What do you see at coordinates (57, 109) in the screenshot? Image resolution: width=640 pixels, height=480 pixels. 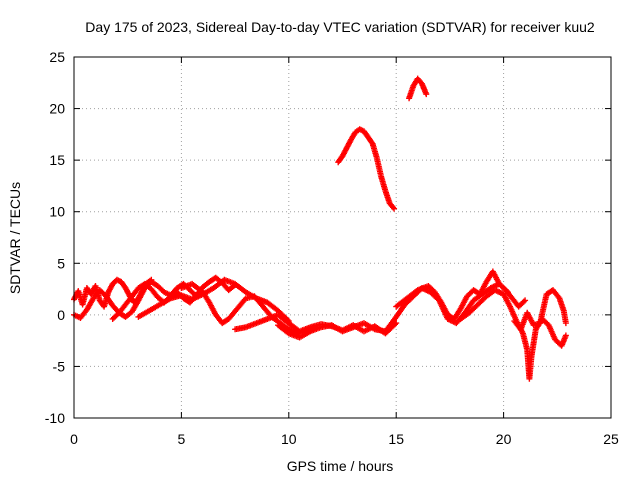 I see `y-tick-label: 20` at bounding box center [57, 109].